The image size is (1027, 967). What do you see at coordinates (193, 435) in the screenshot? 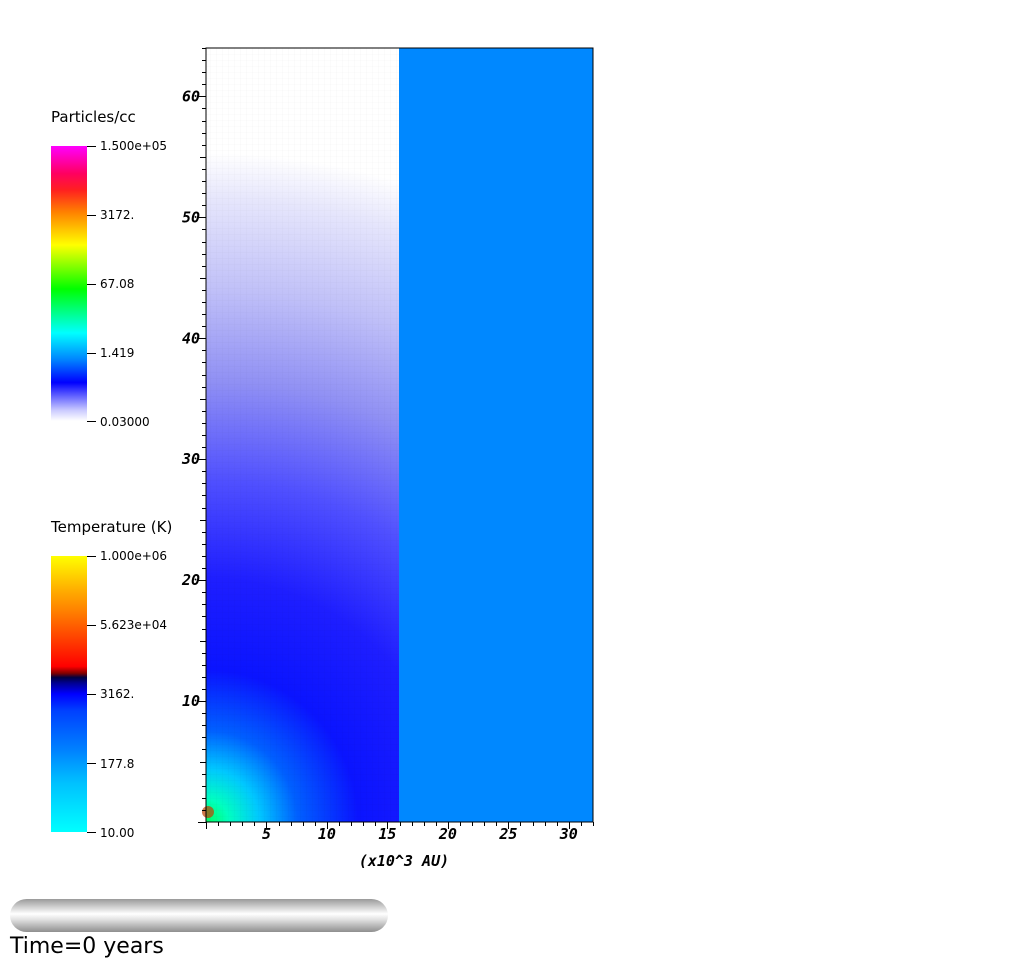
I see `y-axis: 10 20 30 40 50 60` at bounding box center [193, 435].